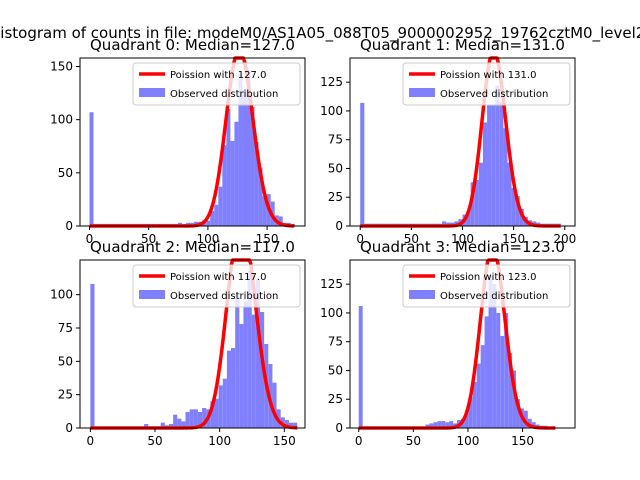  Describe the element at coordinates (564, 239) in the screenshot. I see `x-tick-label: 200` at that location.